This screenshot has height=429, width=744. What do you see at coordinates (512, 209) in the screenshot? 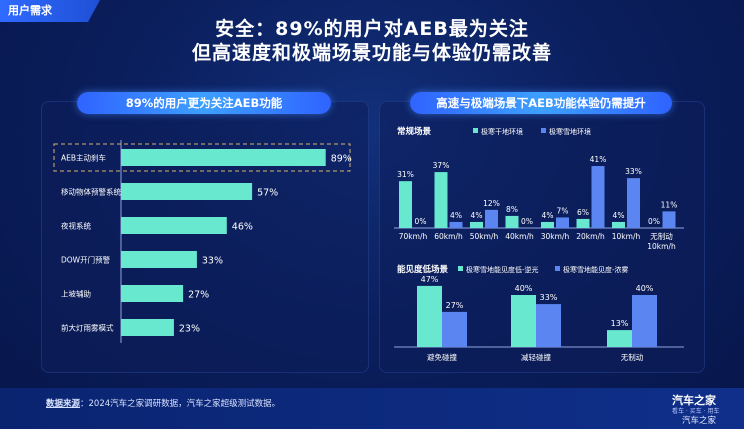
I see `data-label: 8%` at bounding box center [512, 209].